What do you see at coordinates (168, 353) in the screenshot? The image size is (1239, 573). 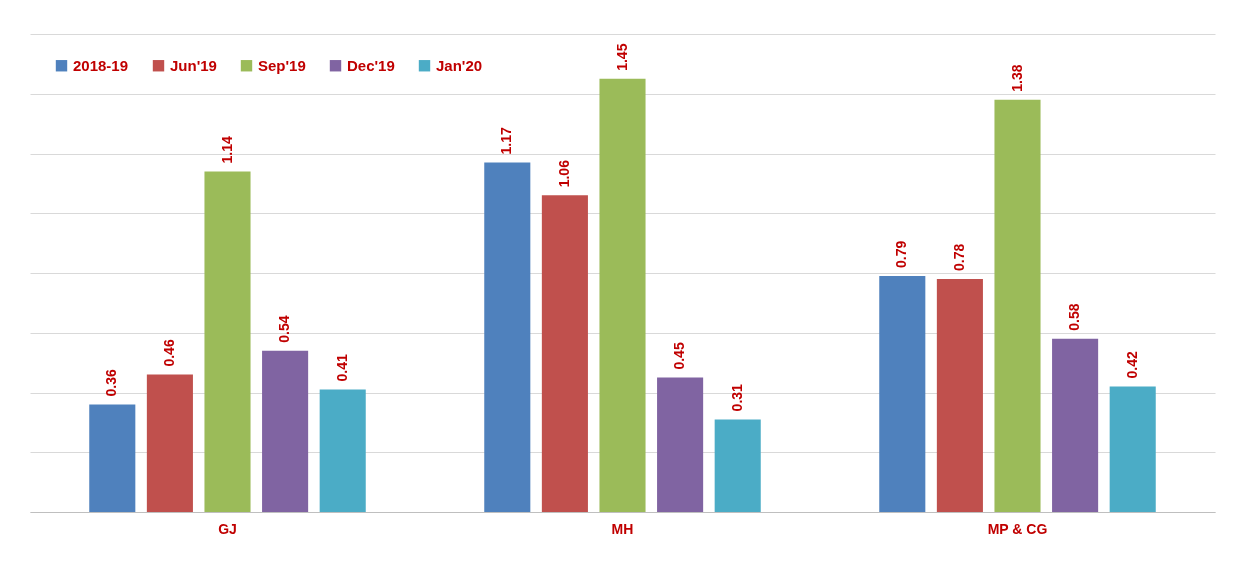 I see `data-label: 0.46` at bounding box center [168, 353].